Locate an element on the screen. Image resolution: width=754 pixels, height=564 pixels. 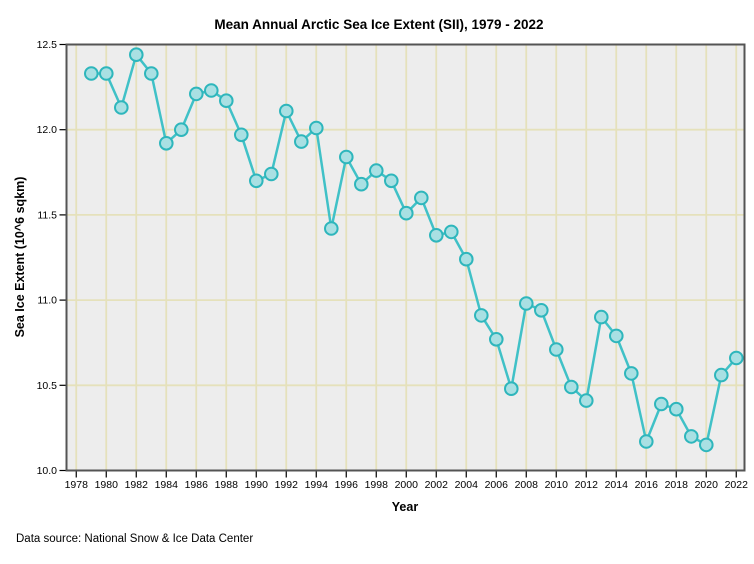
x-tick-label: 2004 is located at coordinates (467, 485).